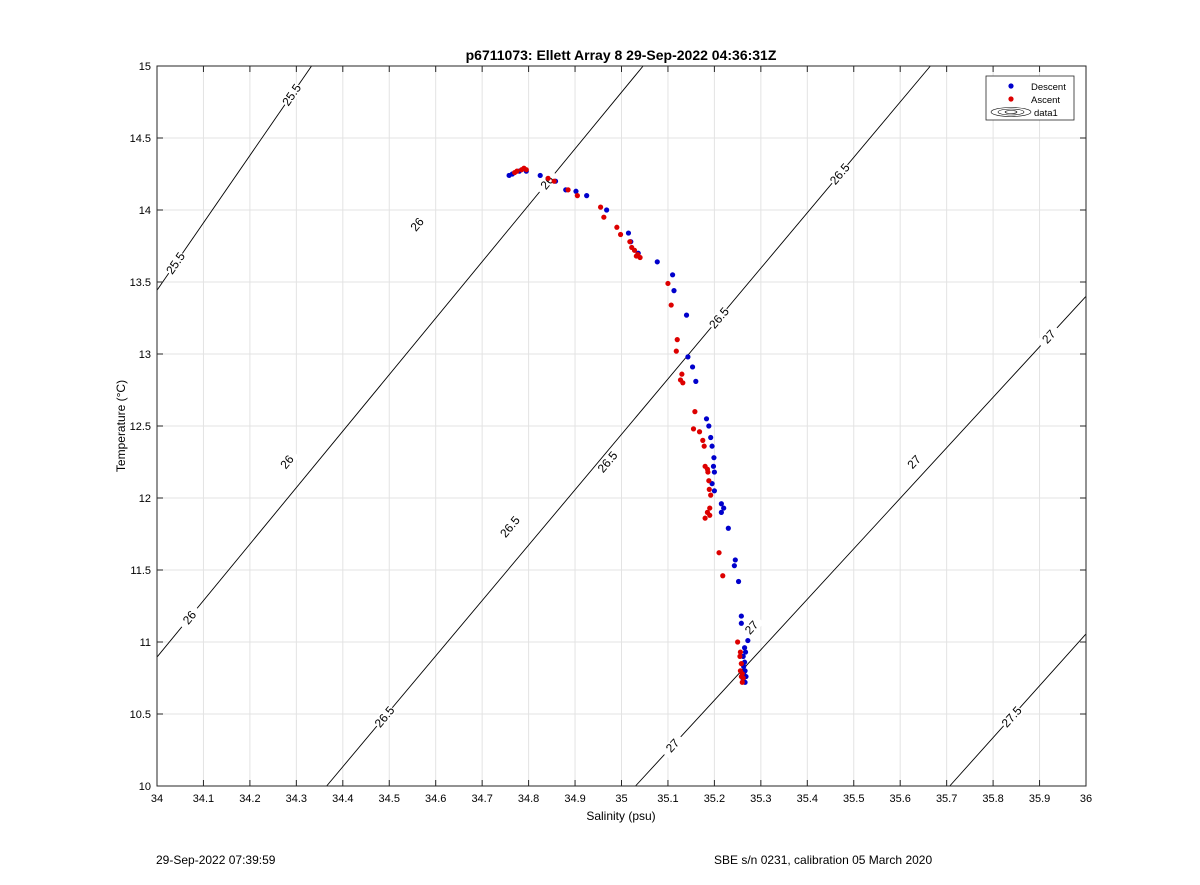 This screenshot has width=1200, height=885. I want to click on series-ascent, so click(629, 425).